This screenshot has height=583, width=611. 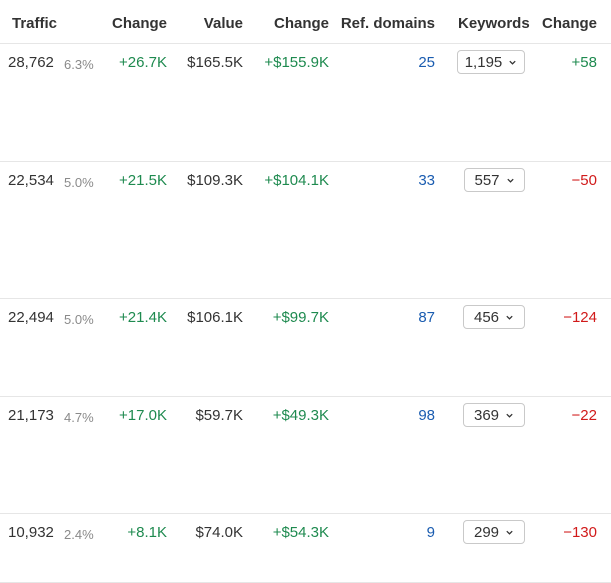 What do you see at coordinates (301, 23) in the screenshot?
I see `header-value-change: Change` at bounding box center [301, 23].